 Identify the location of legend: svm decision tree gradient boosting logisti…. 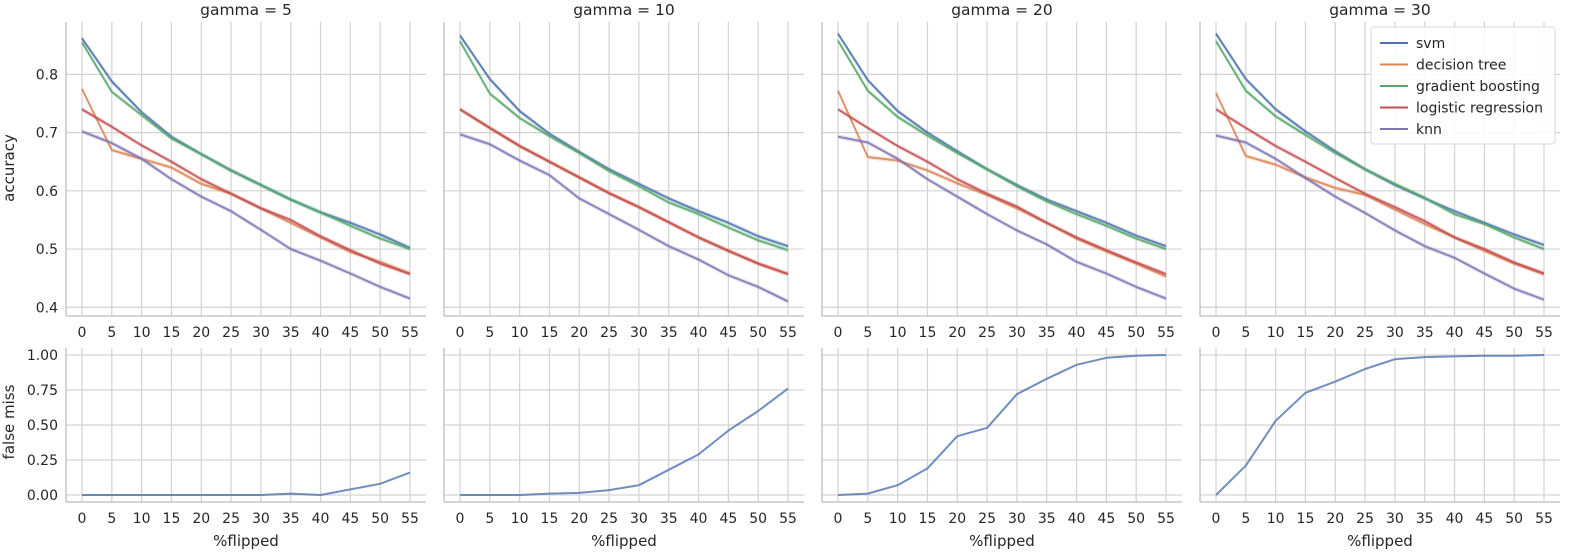
(1463, 85).